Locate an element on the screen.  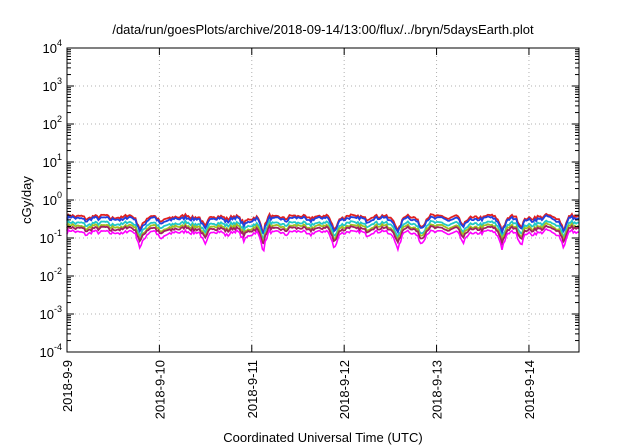
y-tick-label: 10⁻³ is located at coordinates (51, 313).